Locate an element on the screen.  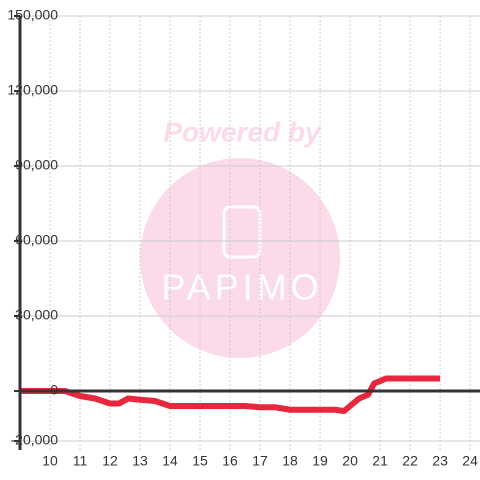
watermark-text: Powered by is located at coordinates (242, 131).